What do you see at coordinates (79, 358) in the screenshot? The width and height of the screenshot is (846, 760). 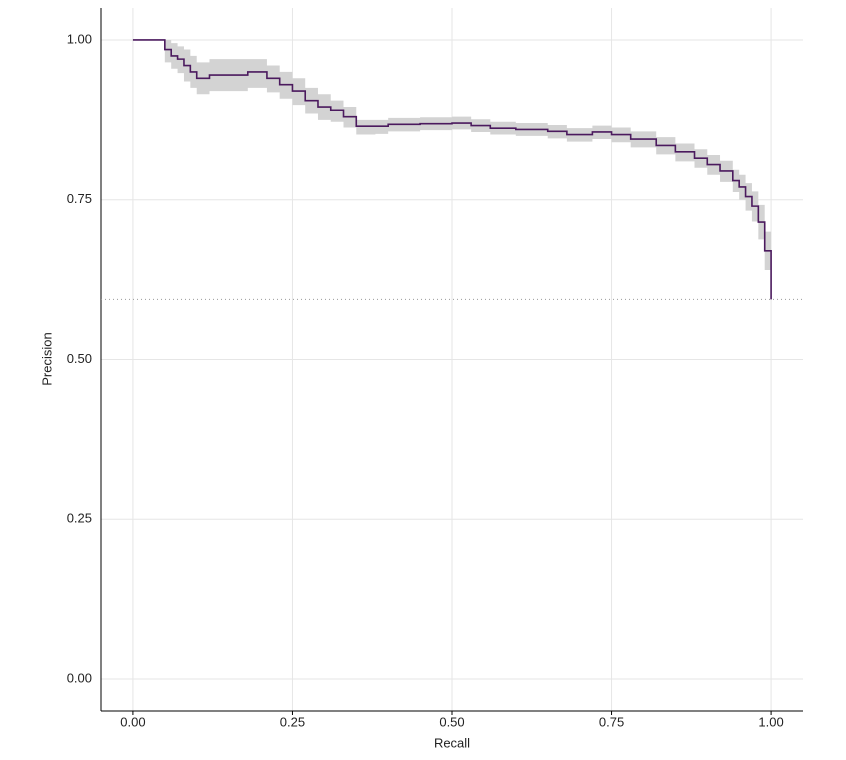 I see `y-tick-label: 0.50` at bounding box center [79, 358].